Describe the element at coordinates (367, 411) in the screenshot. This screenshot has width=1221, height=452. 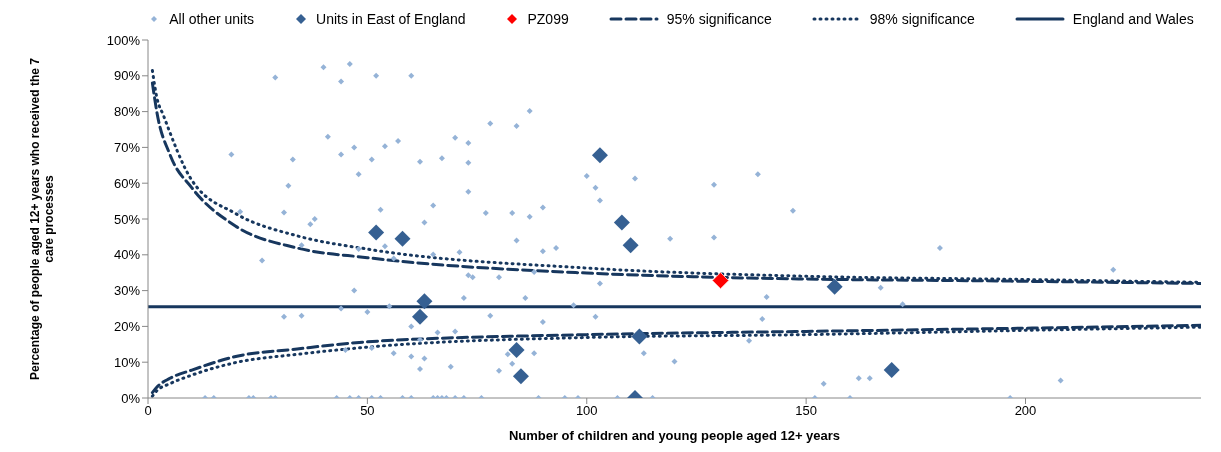
I see `x-tick-label: 50` at that location.